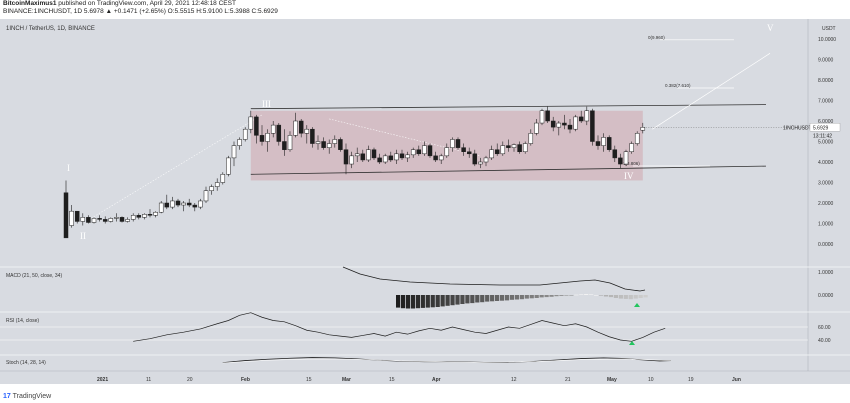 Image resolution: width=850 pixels, height=403 pixels. I want to click on price-tag-symbol: 1INCHUSDT, so click(797, 128).